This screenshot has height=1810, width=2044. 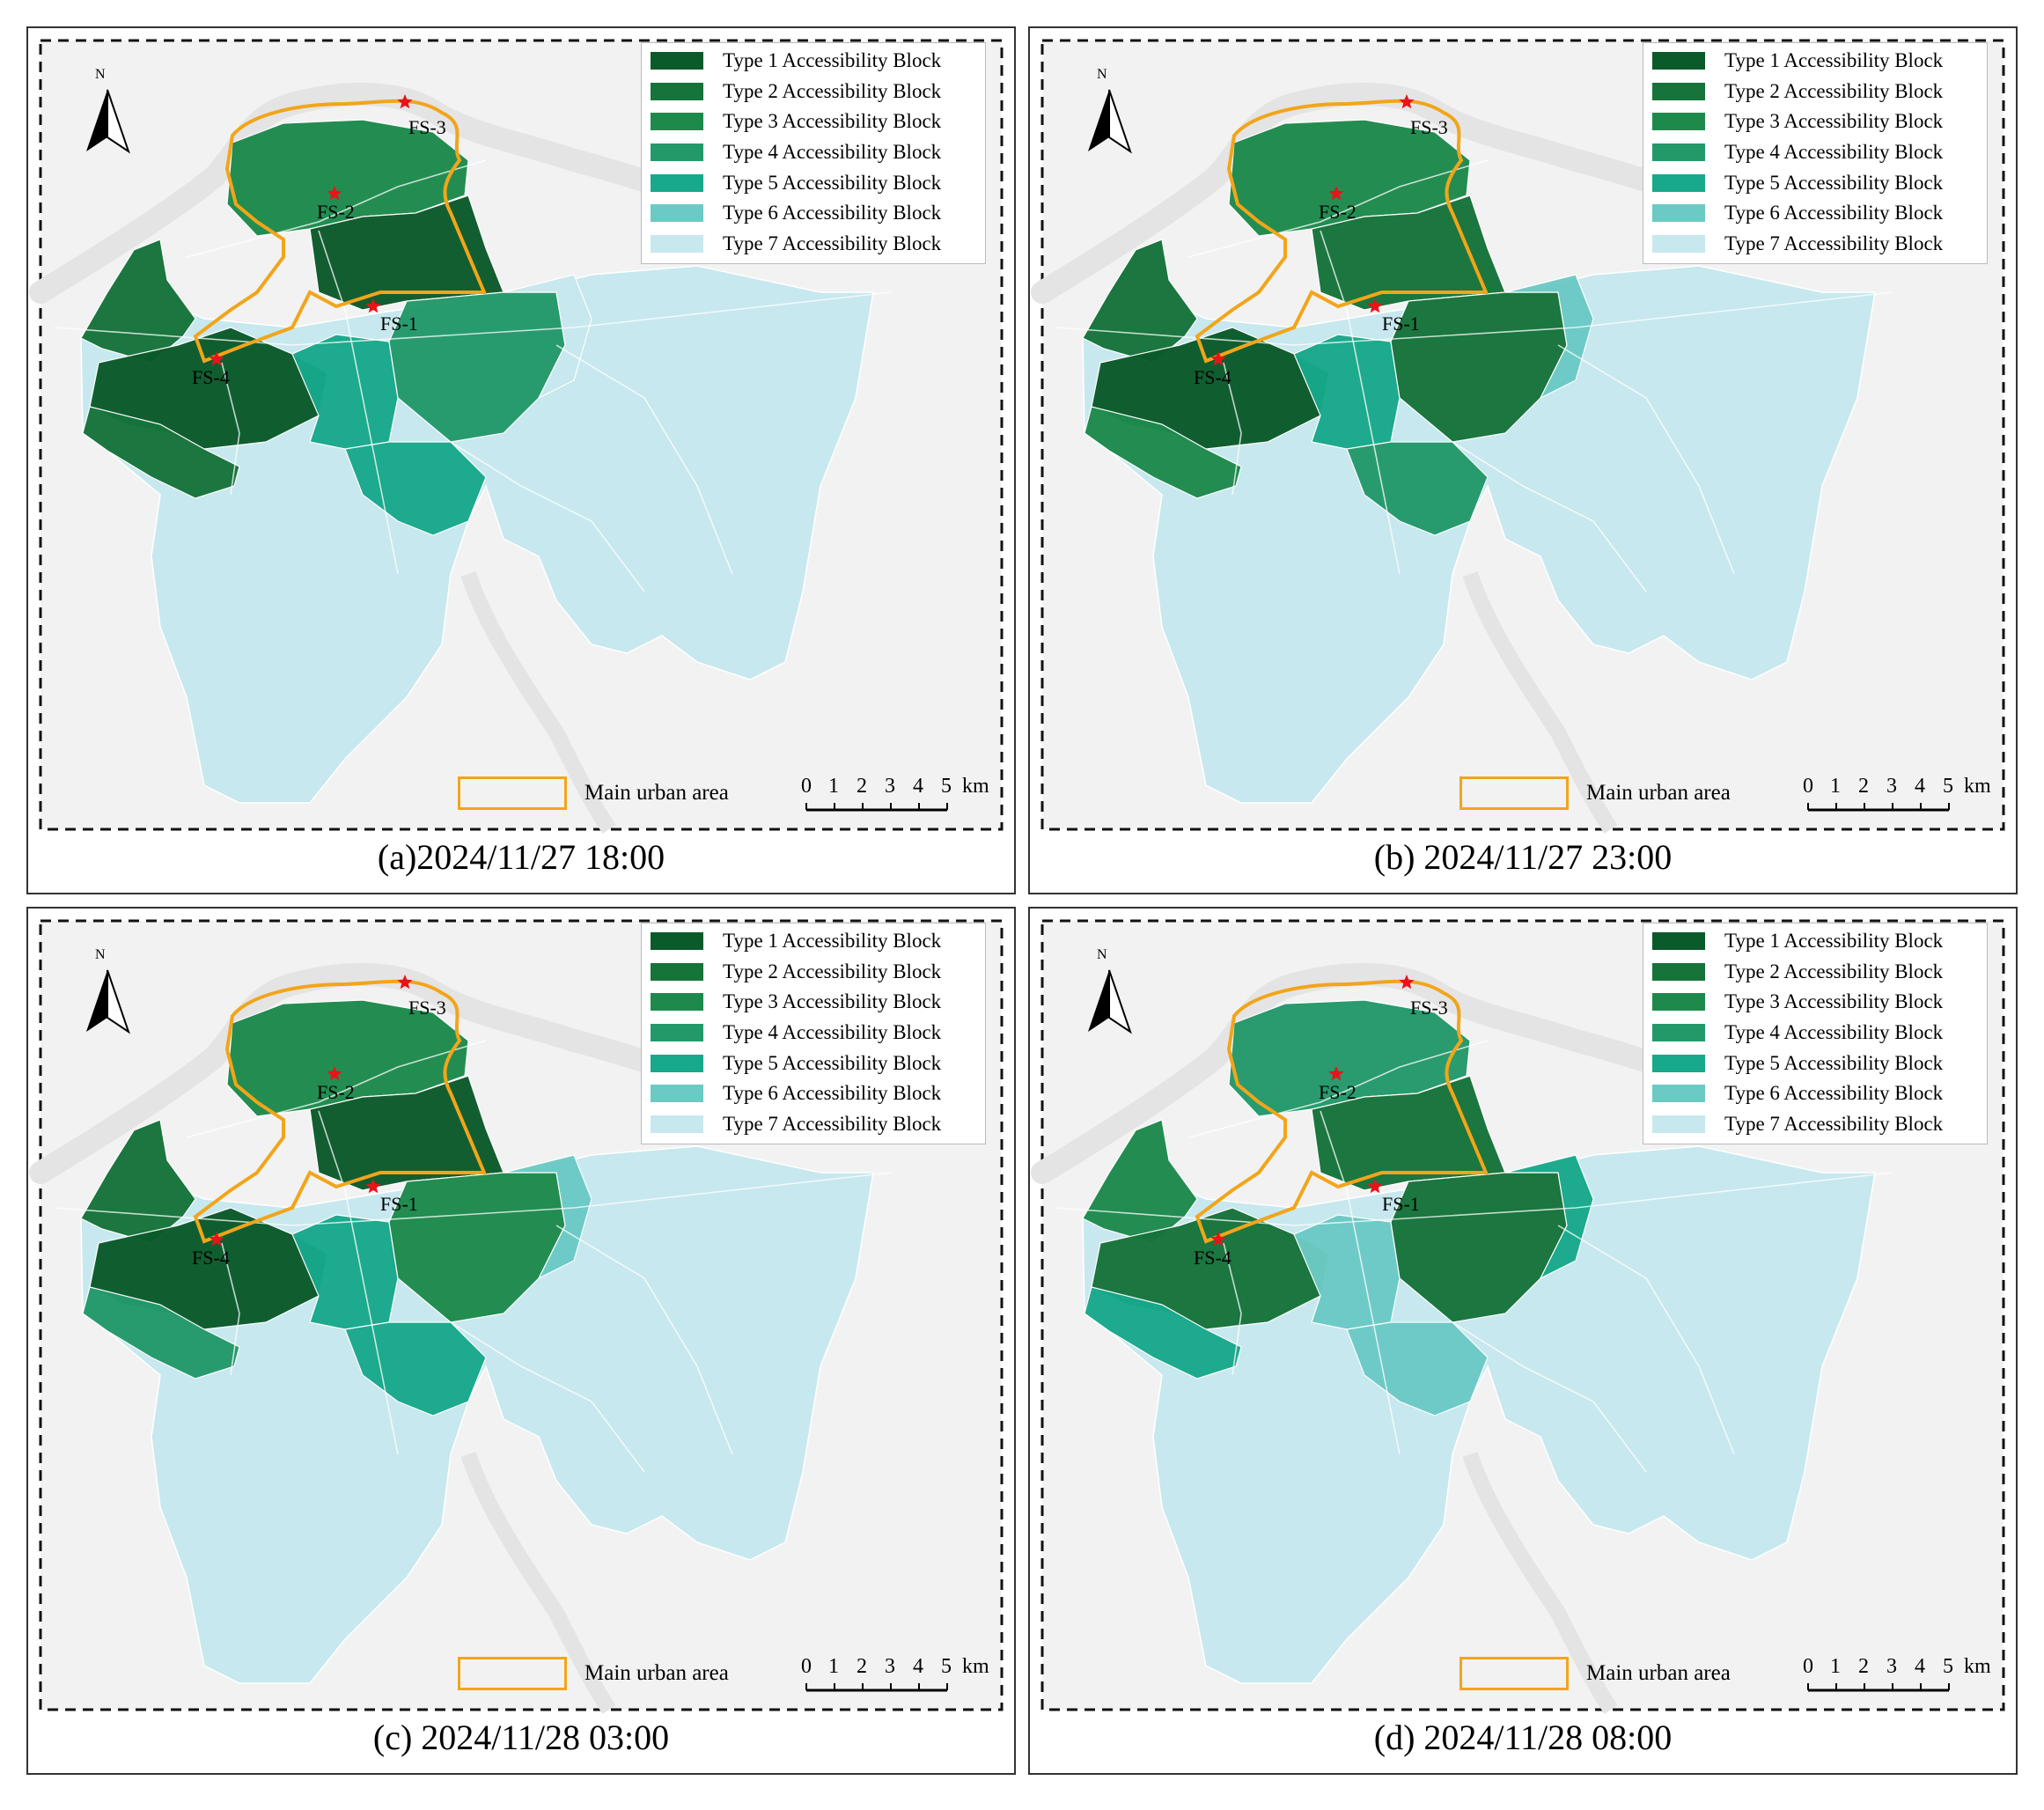 I want to click on legend-item-type4: Type 4 Accessibility Block, so click(x=1815, y=1033).